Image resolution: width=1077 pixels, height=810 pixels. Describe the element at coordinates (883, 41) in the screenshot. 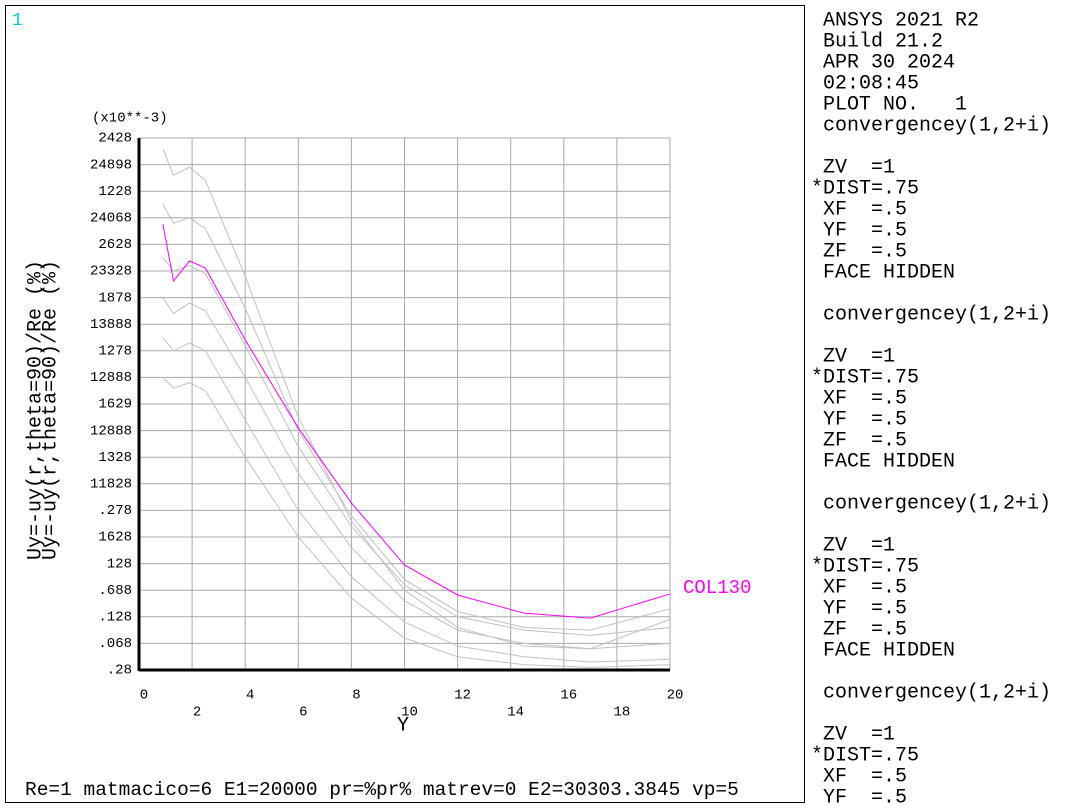

I see `info-line: Build 21.2` at that location.